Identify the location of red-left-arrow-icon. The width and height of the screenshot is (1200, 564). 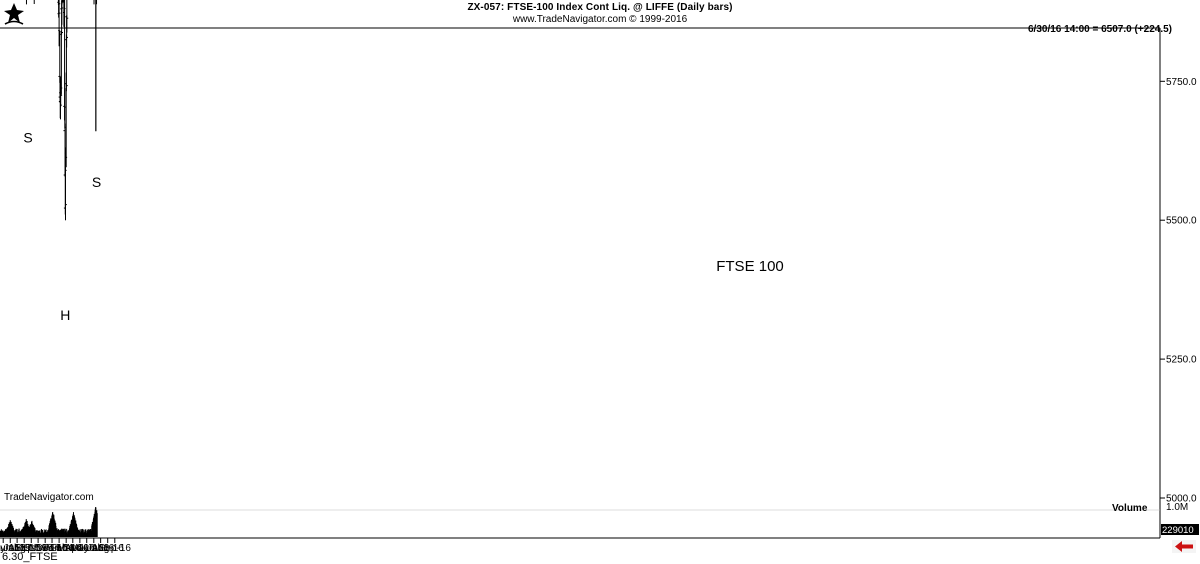
(1184, 546).